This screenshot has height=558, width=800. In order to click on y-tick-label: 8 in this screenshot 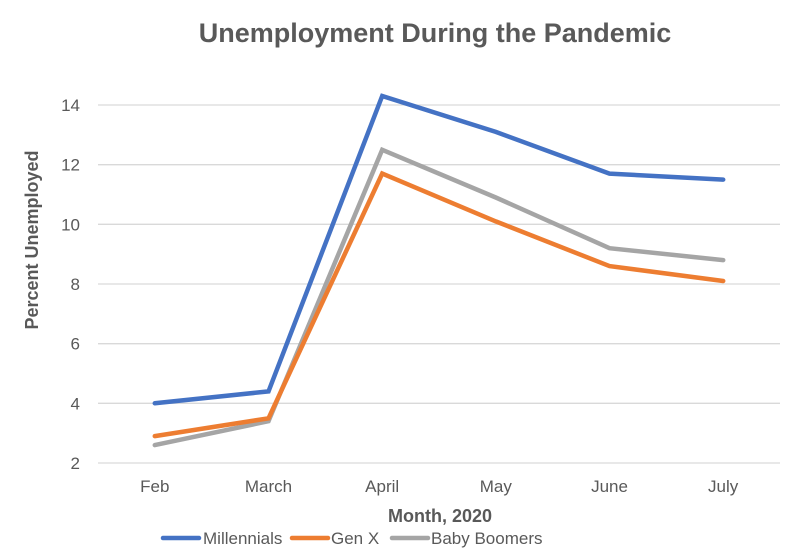, I will do `click(75, 284)`.